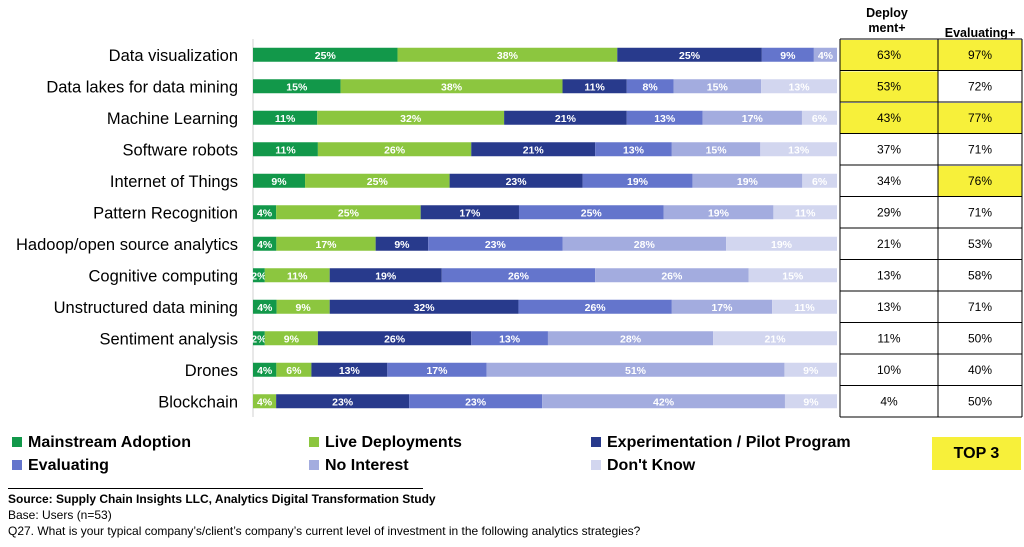 The width and height of the screenshot is (1024, 547). What do you see at coordinates (889, 401) in the screenshot?
I see `table-cell-deploy: 4%` at bounding box center [889, 401].